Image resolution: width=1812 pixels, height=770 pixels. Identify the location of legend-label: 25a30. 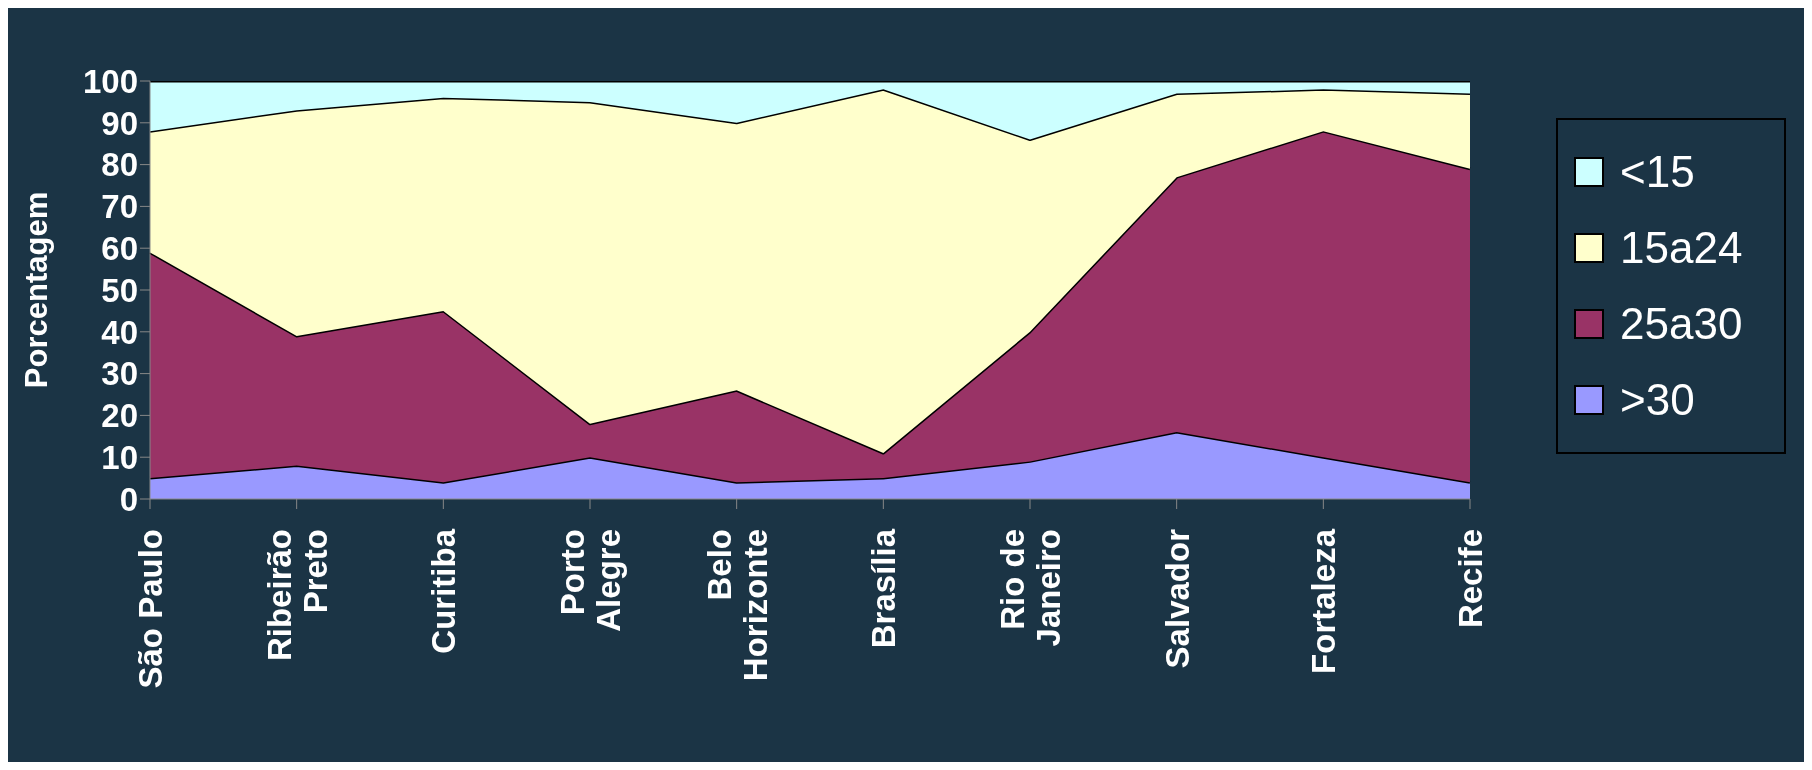
(1681, 324).